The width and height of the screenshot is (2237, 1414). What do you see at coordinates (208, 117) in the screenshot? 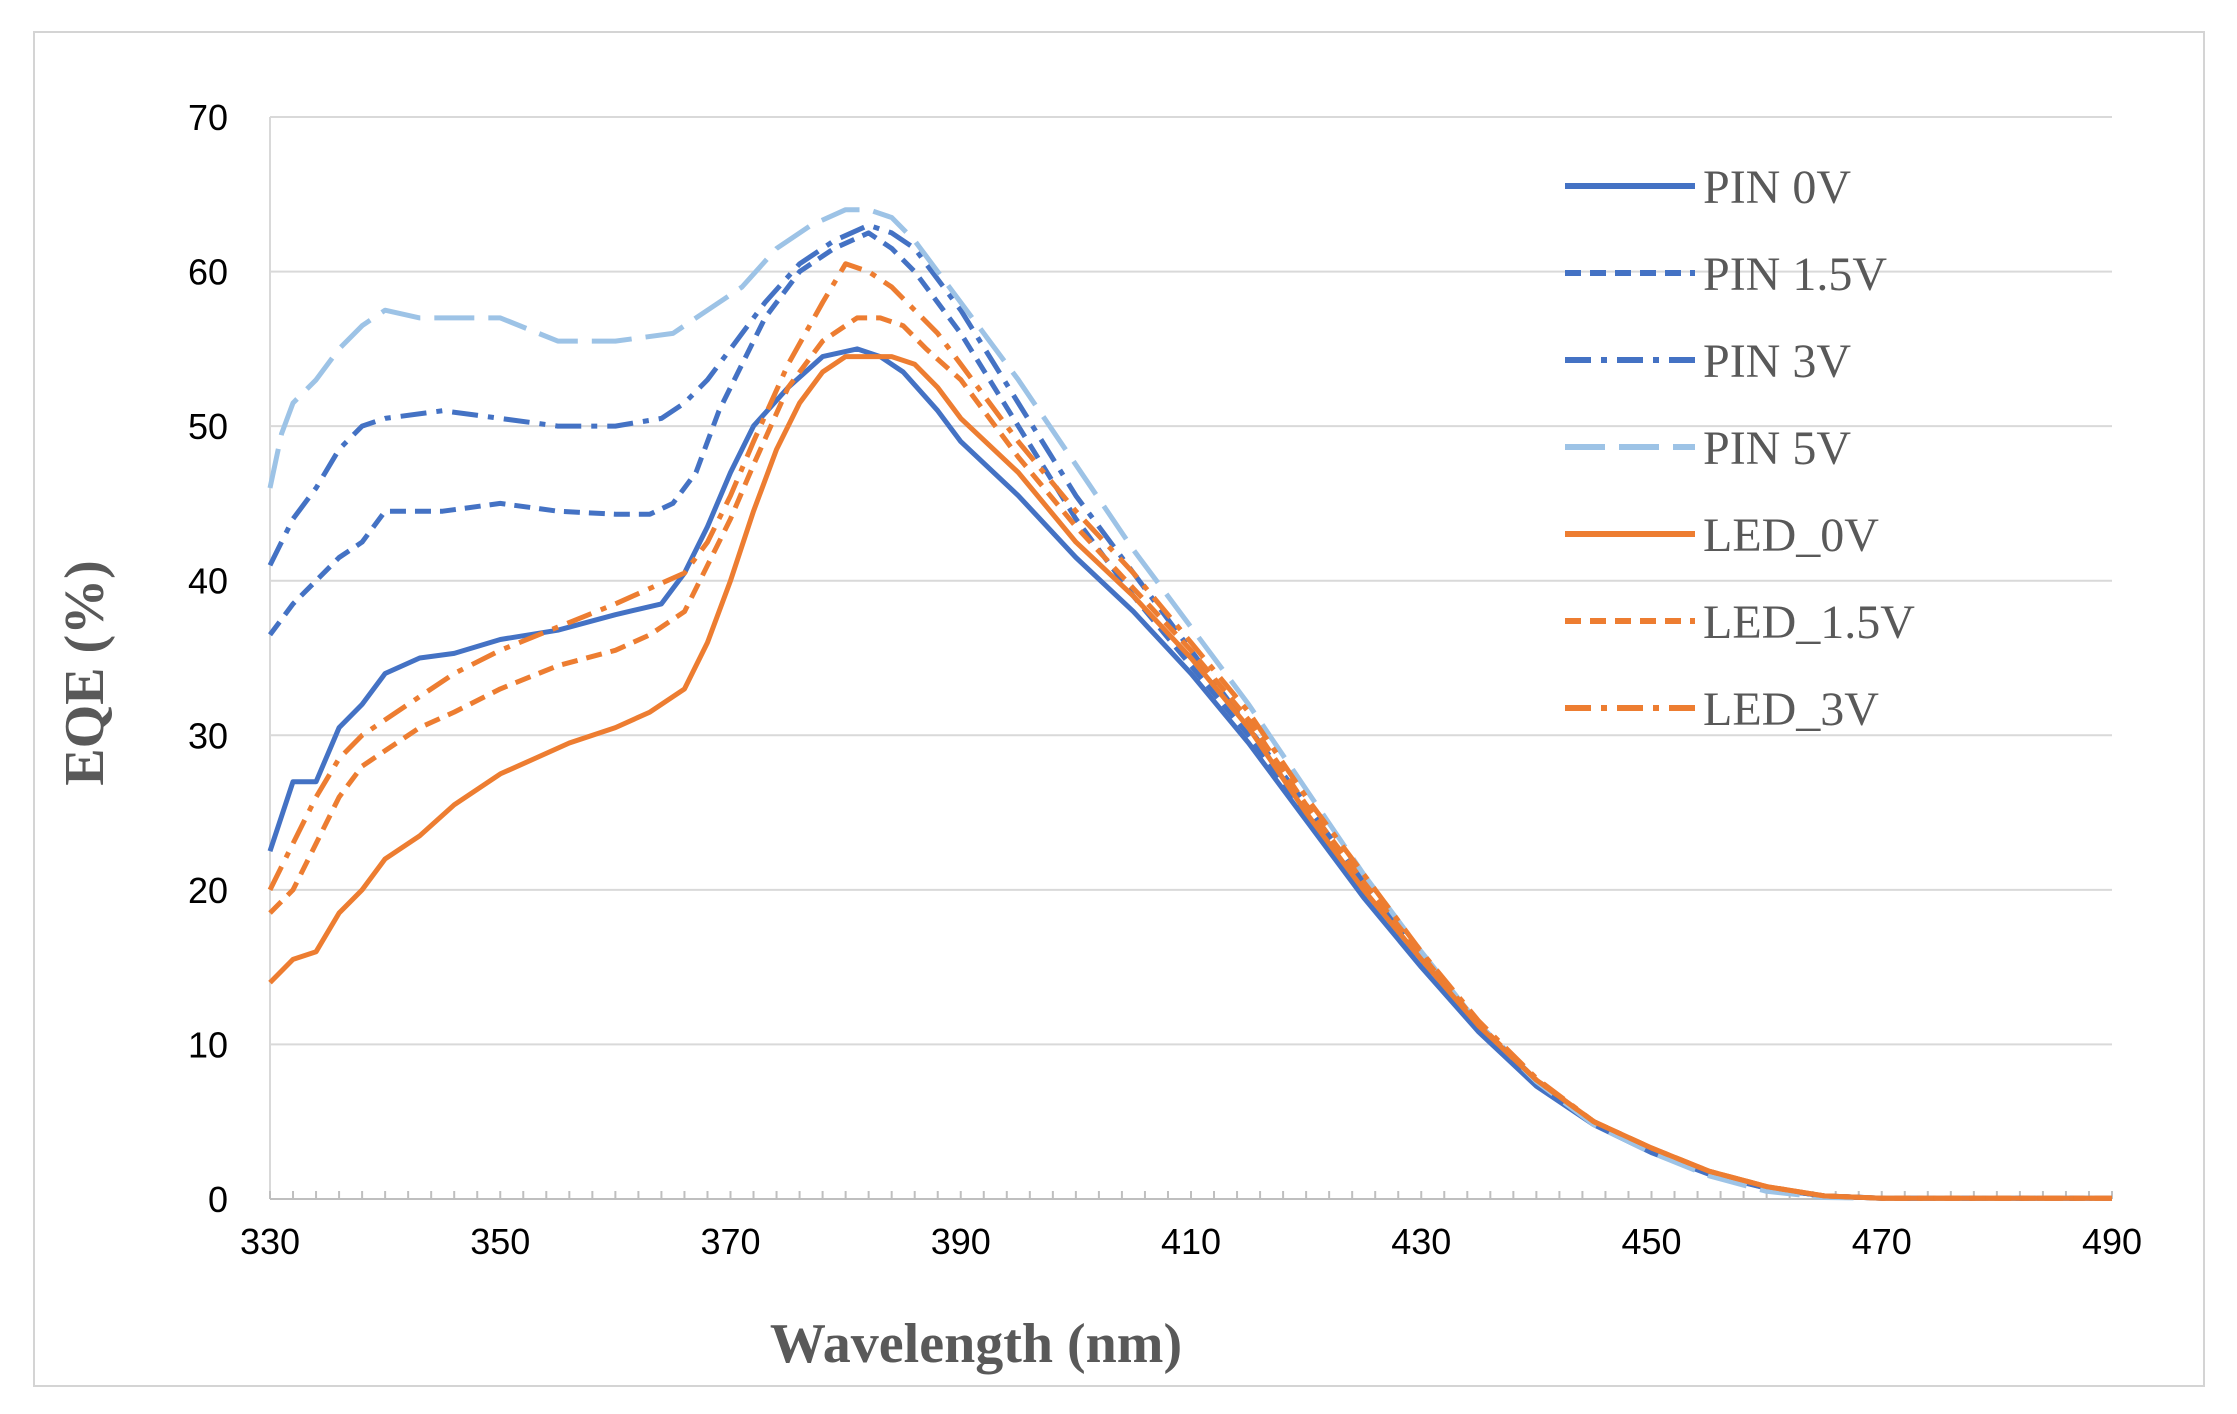
I see `y-tick-label: 70` at bounding box center [208, 117].